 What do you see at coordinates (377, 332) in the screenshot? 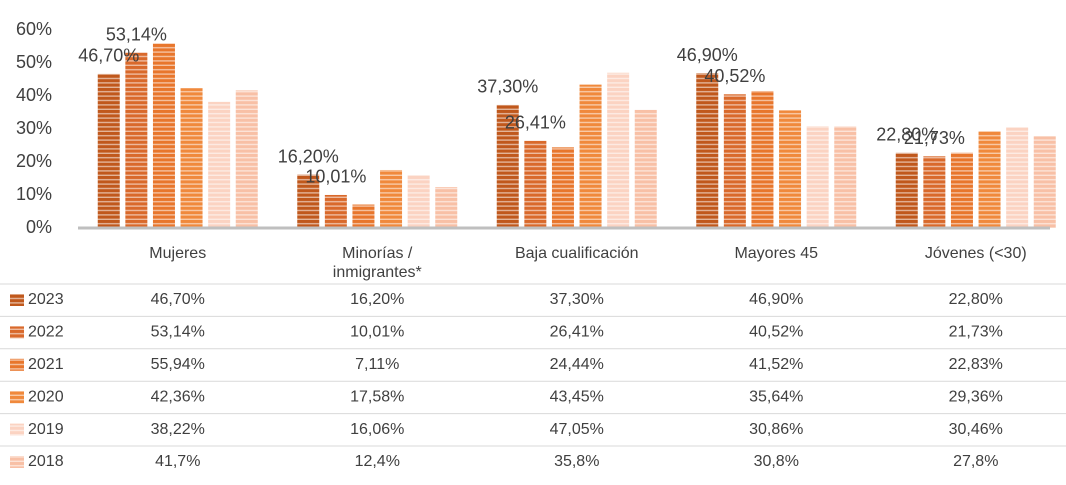
I see `table-cell: 10,01%` at bounding box center [377, 332].